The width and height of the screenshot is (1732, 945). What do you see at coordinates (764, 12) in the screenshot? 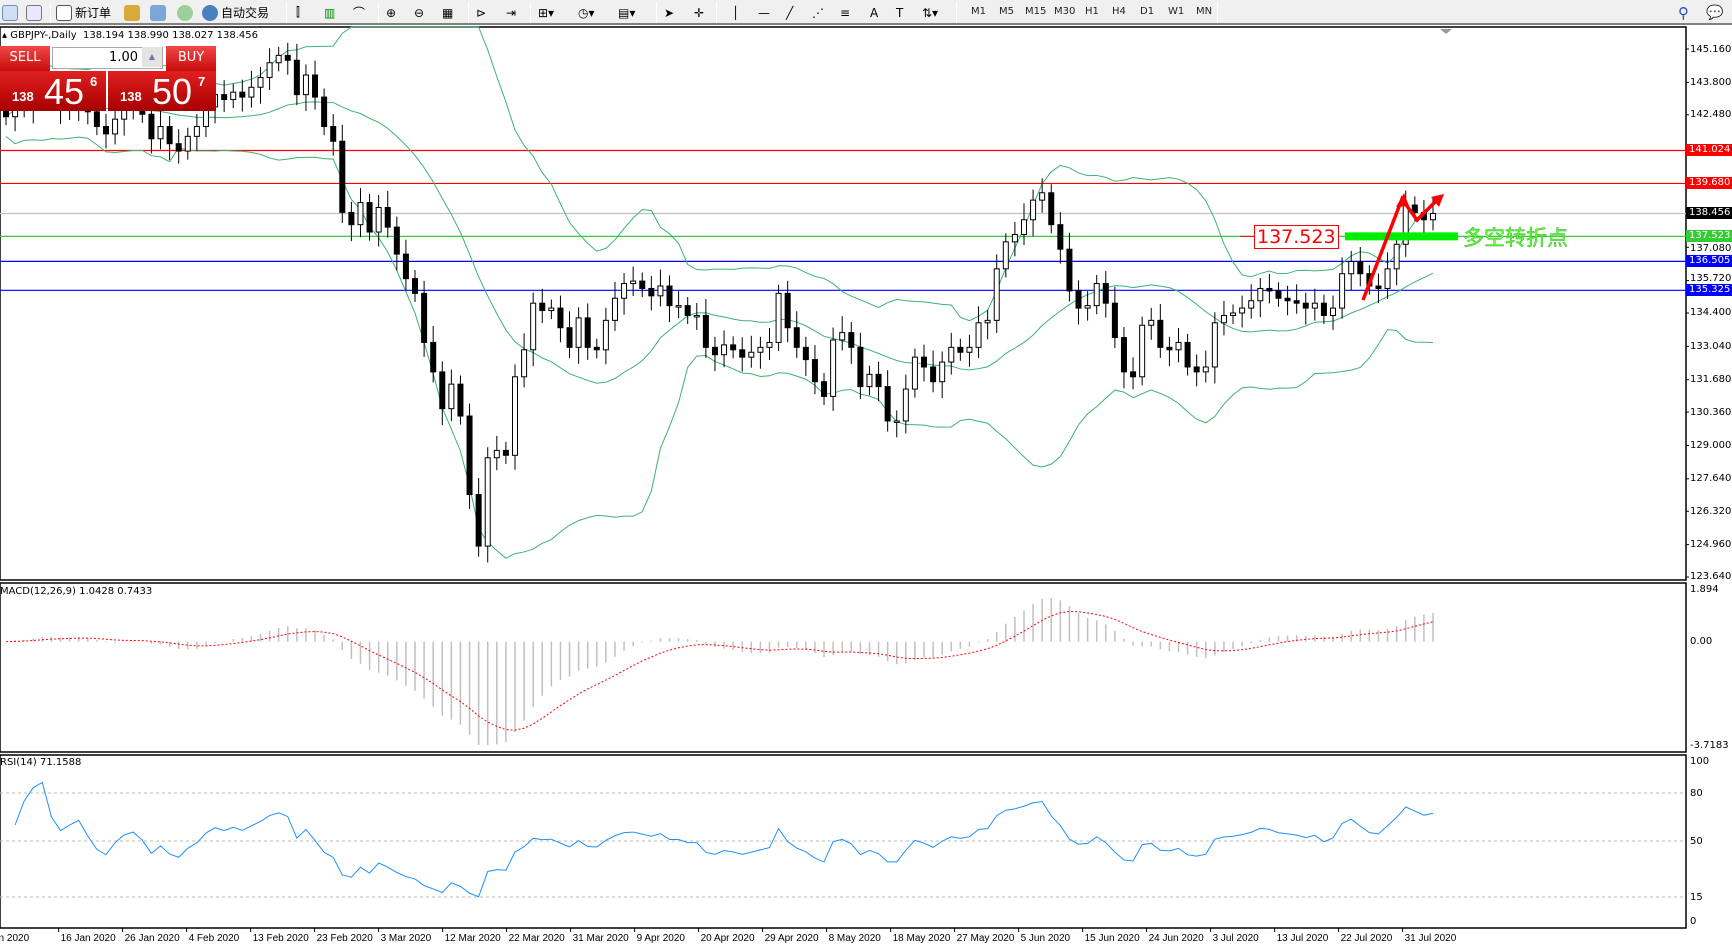
I see `horizontal-line-icon: —` at bounding box center [764, 12].